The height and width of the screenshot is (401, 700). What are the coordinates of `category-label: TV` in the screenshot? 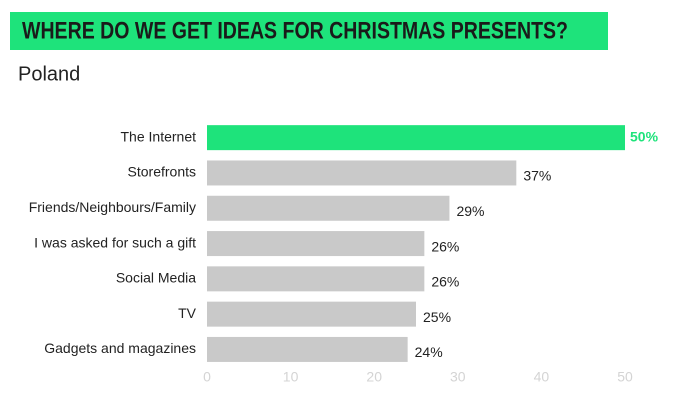 It's located at (187, 313).